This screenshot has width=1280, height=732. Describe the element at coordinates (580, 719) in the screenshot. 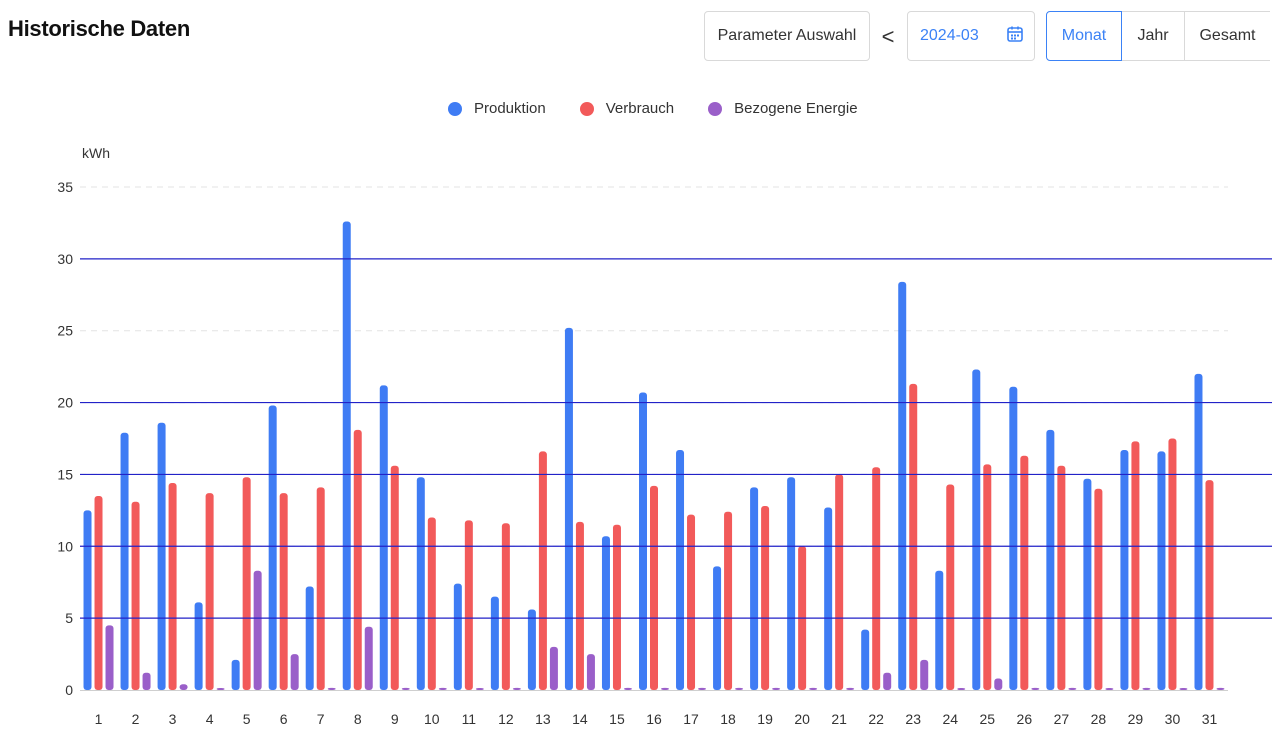

I see `x-tick-label-14: 14` at that location.